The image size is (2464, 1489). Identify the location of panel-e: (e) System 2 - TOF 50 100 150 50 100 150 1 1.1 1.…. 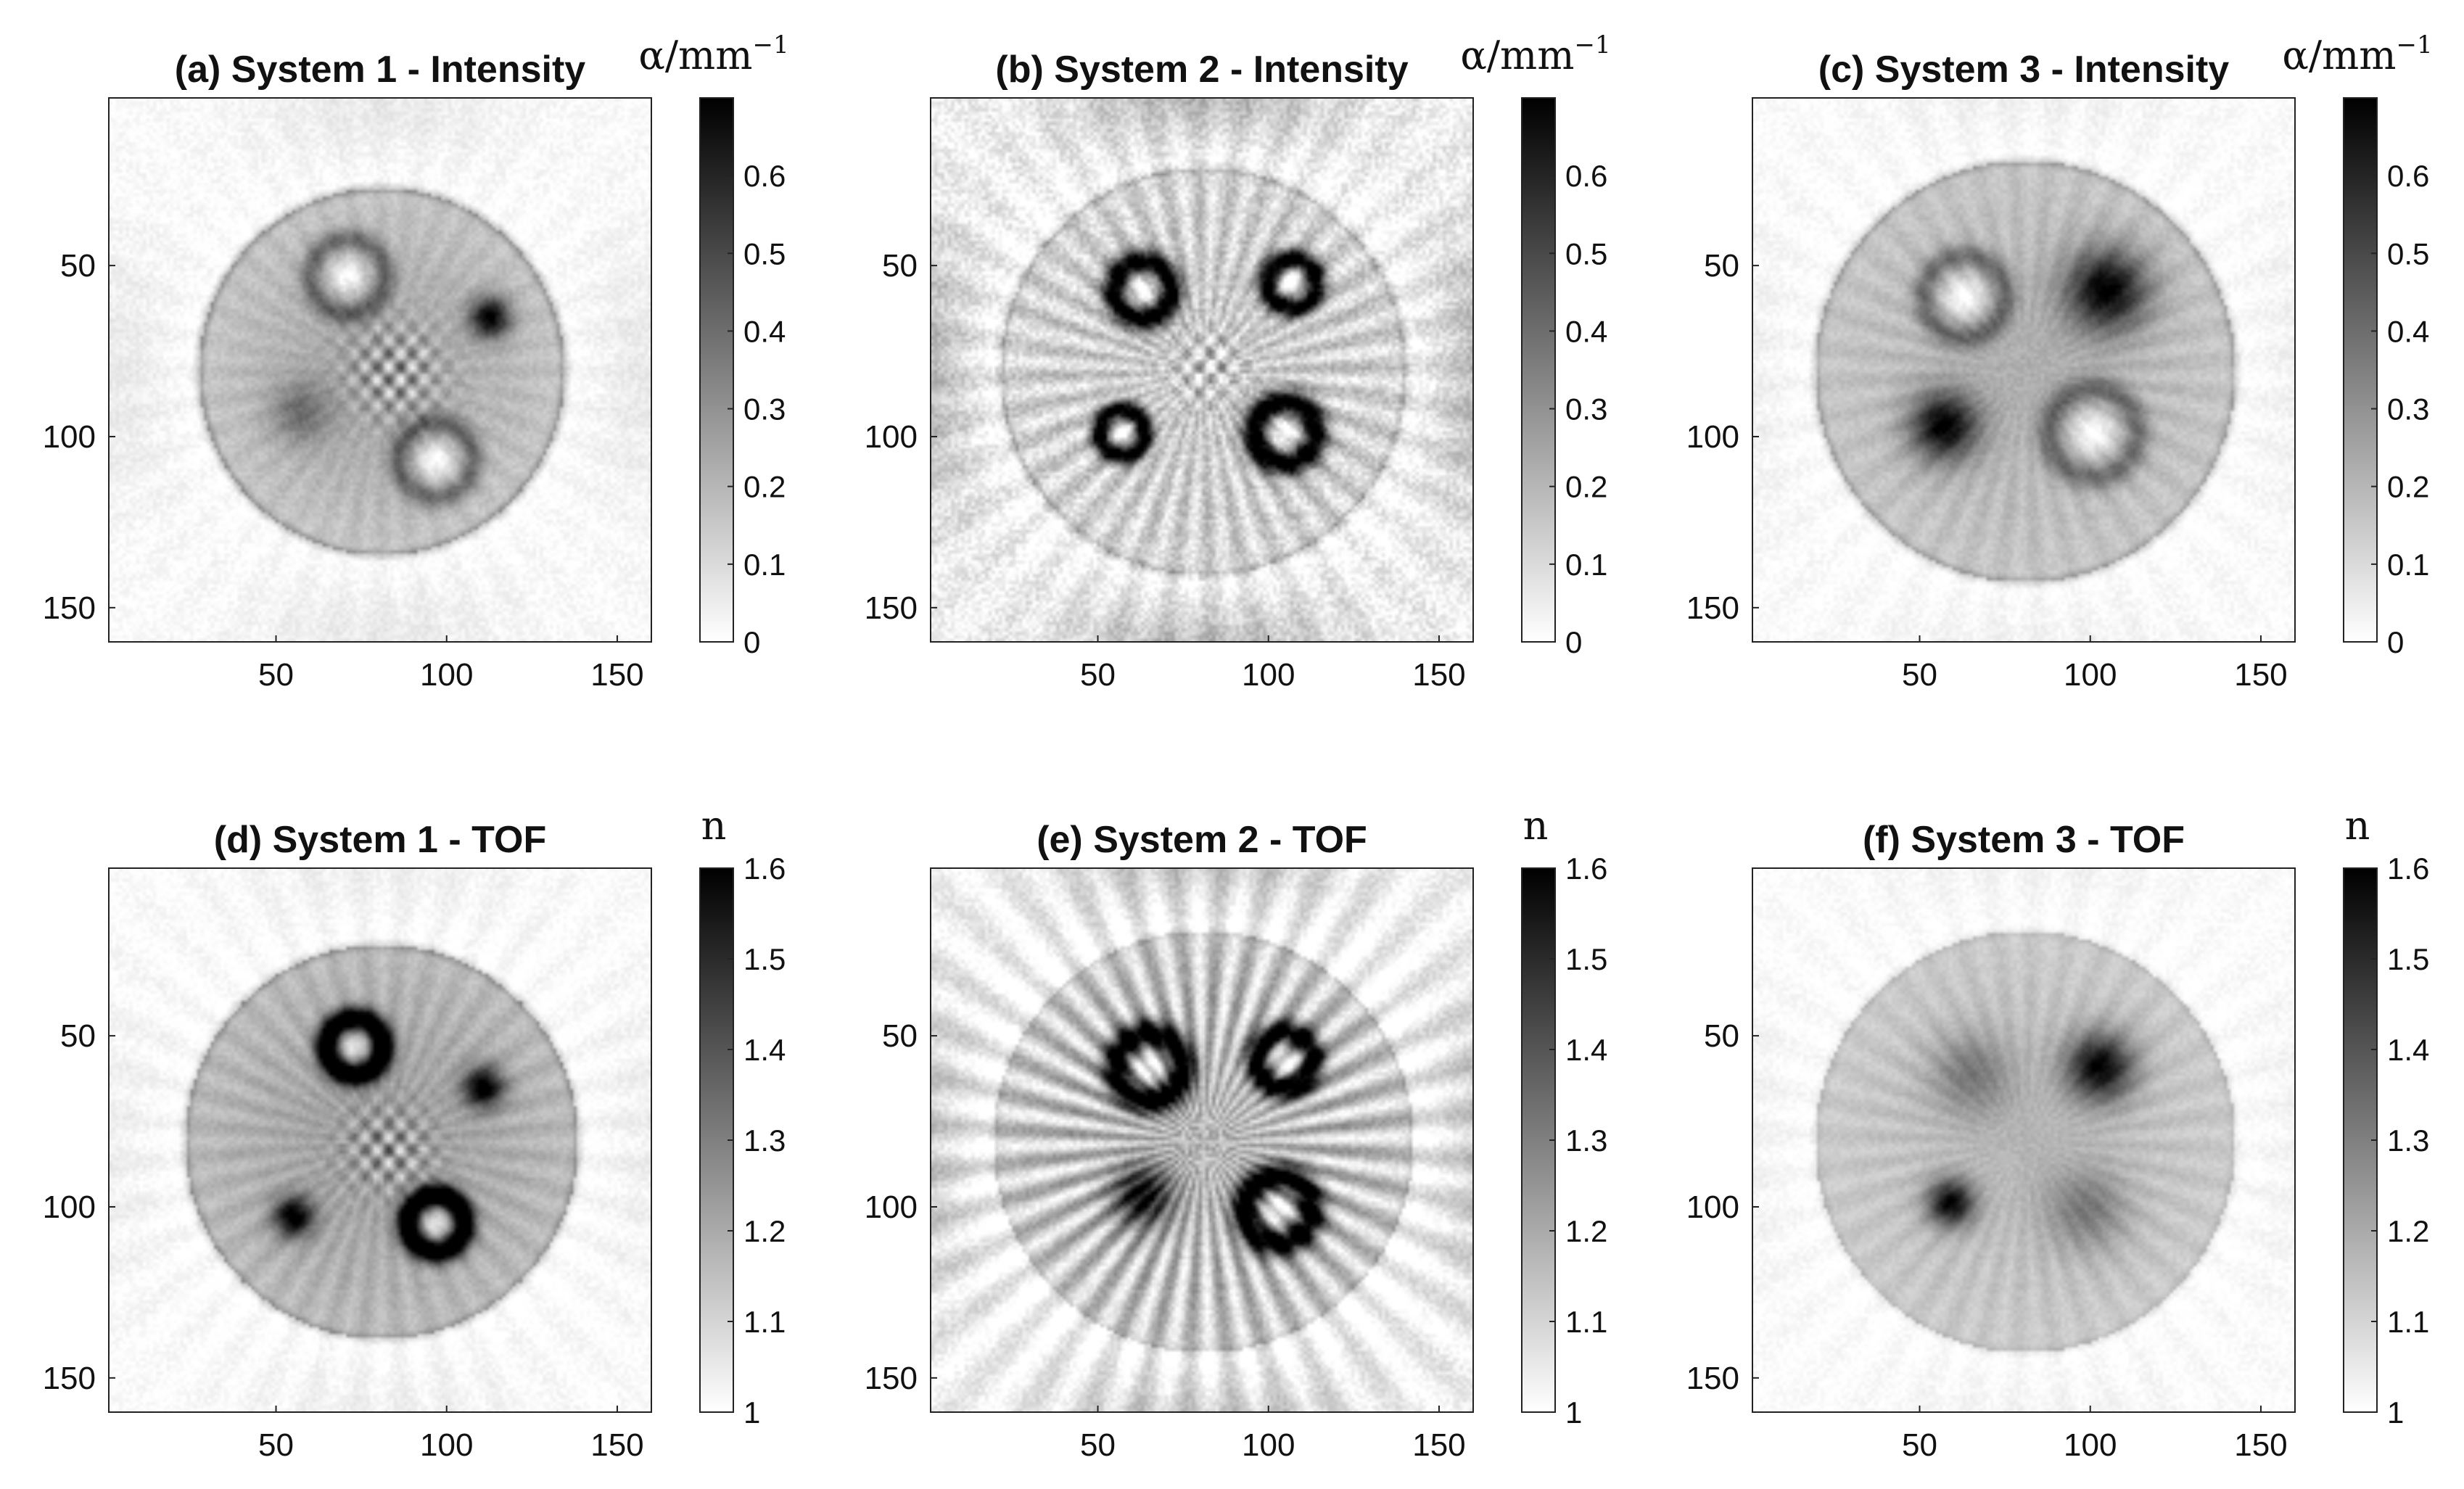
(1236, 1133).